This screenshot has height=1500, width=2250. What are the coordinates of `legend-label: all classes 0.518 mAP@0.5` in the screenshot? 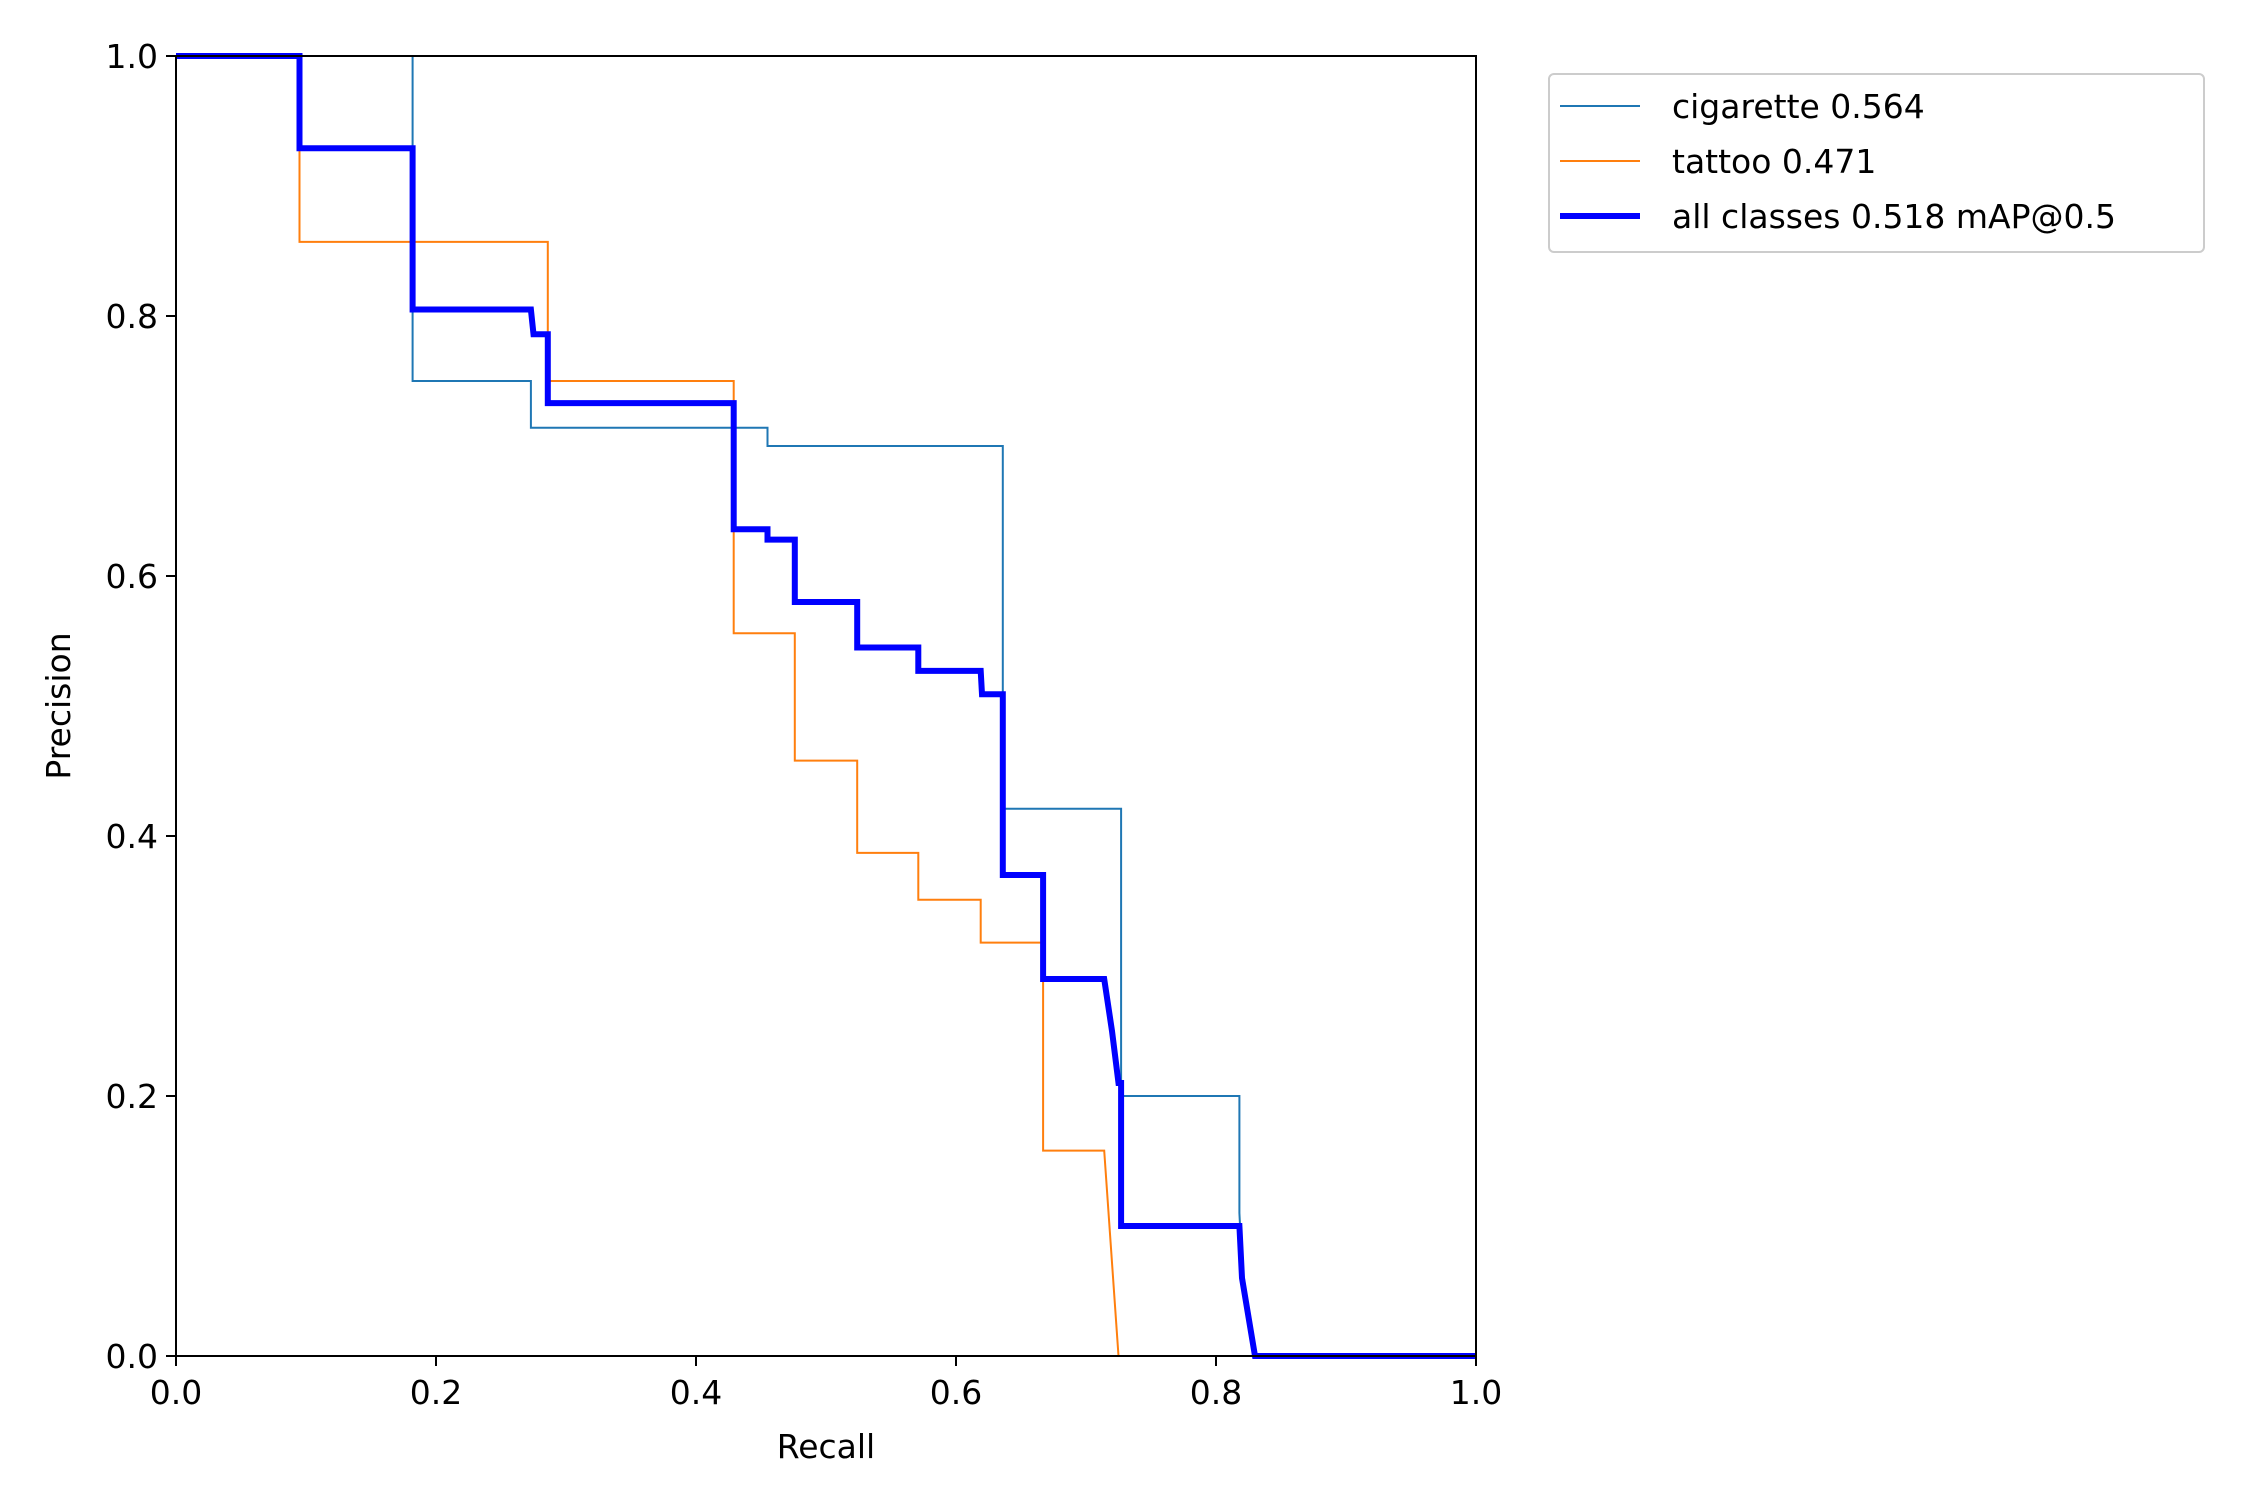 It's located at (1894, 216).